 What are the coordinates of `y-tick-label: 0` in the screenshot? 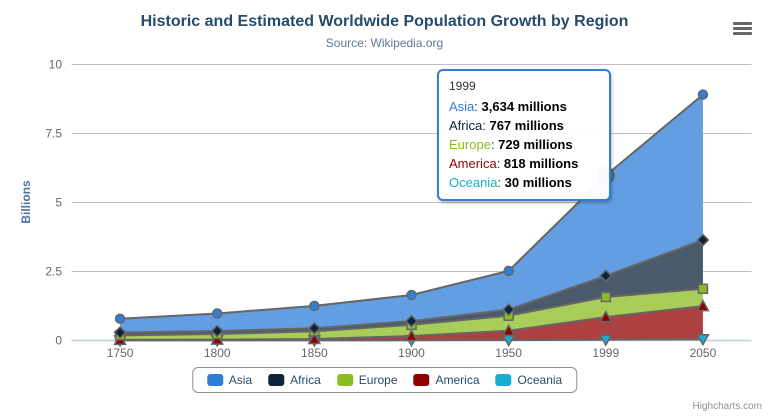 It's located at (58, 341).